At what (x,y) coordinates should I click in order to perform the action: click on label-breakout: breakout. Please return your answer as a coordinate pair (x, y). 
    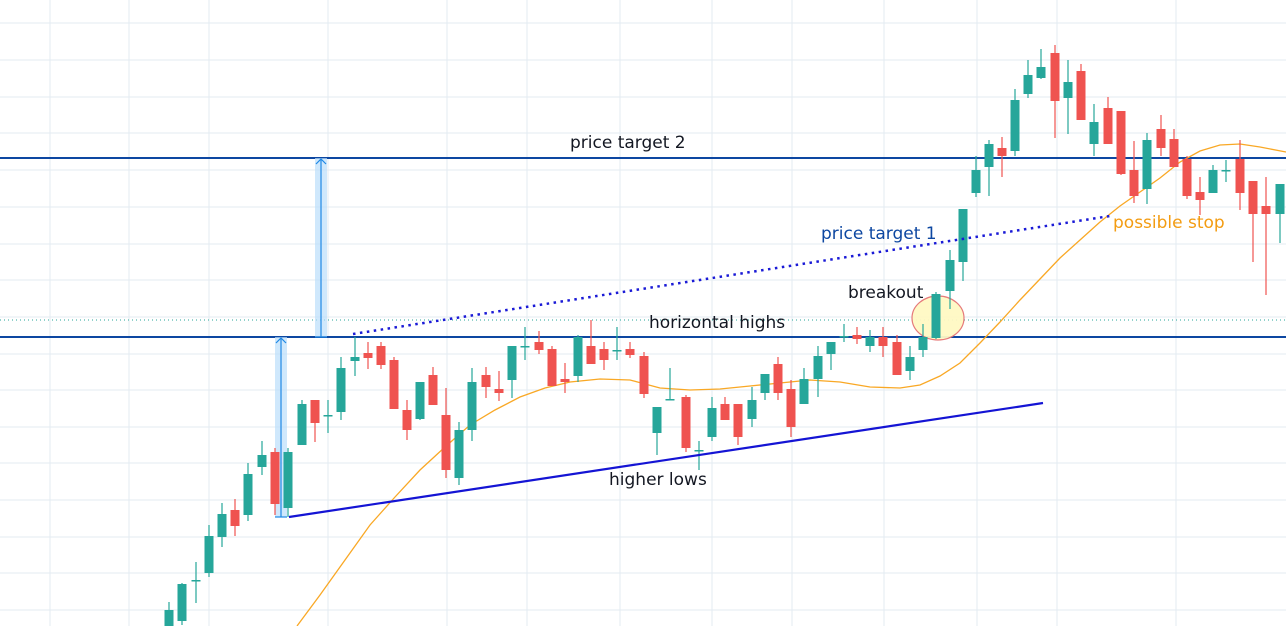
    Looking at the image, I should click on (886, 293).